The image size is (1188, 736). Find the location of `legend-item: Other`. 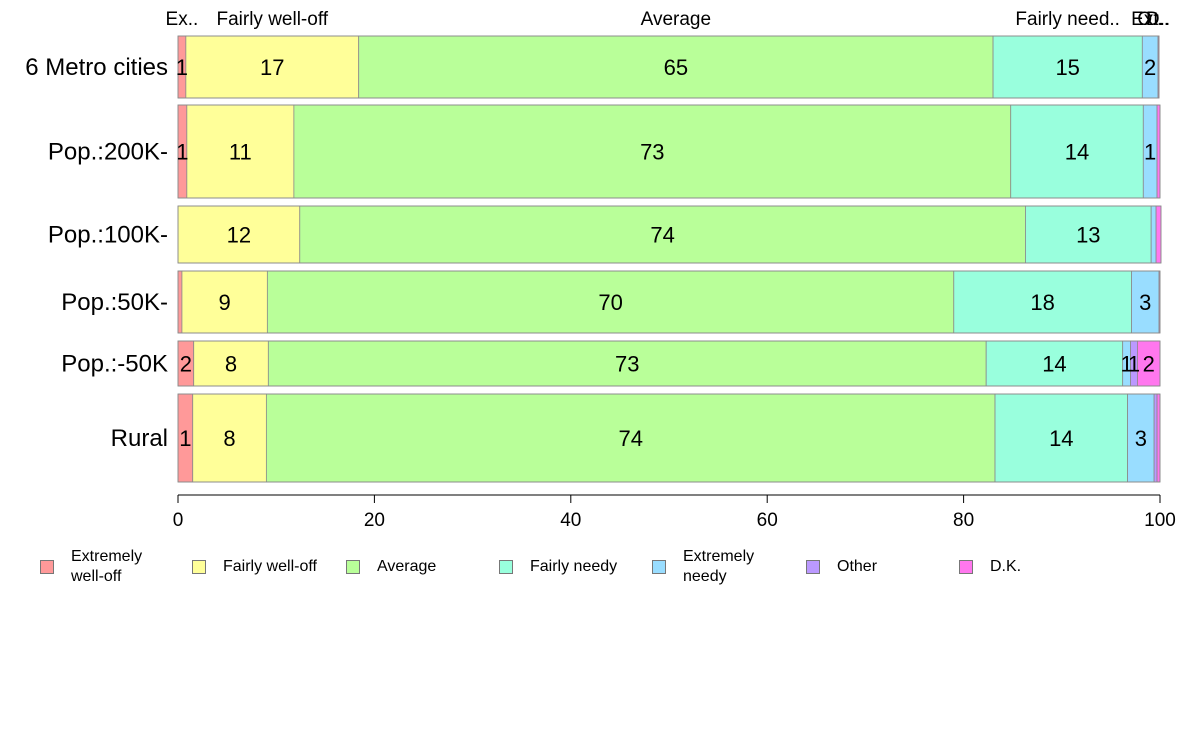

legend-item: Other is located at coordinates (841, 567).